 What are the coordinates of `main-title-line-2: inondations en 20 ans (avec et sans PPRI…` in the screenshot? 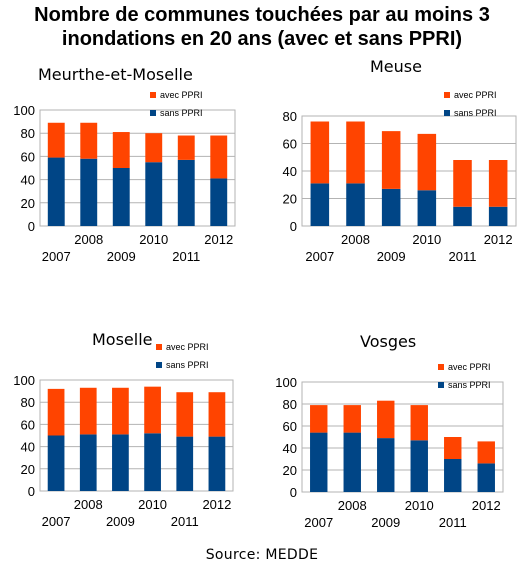 It's located at (262, 39).